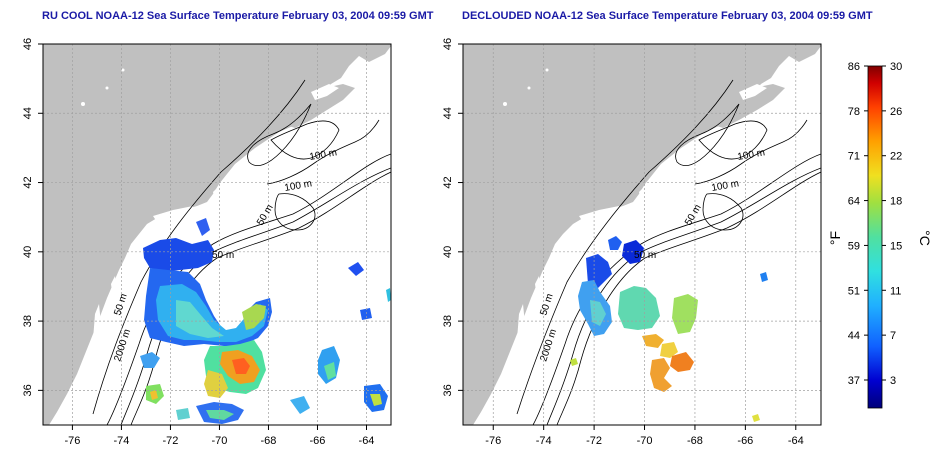 Image resolution: width=950 pixels, height=475 pixels. What do you see at coordinates (298, 186) in the screenshot?
I see `left-contour-label-100m-b: 100 m` at bounding box center [298, 186].